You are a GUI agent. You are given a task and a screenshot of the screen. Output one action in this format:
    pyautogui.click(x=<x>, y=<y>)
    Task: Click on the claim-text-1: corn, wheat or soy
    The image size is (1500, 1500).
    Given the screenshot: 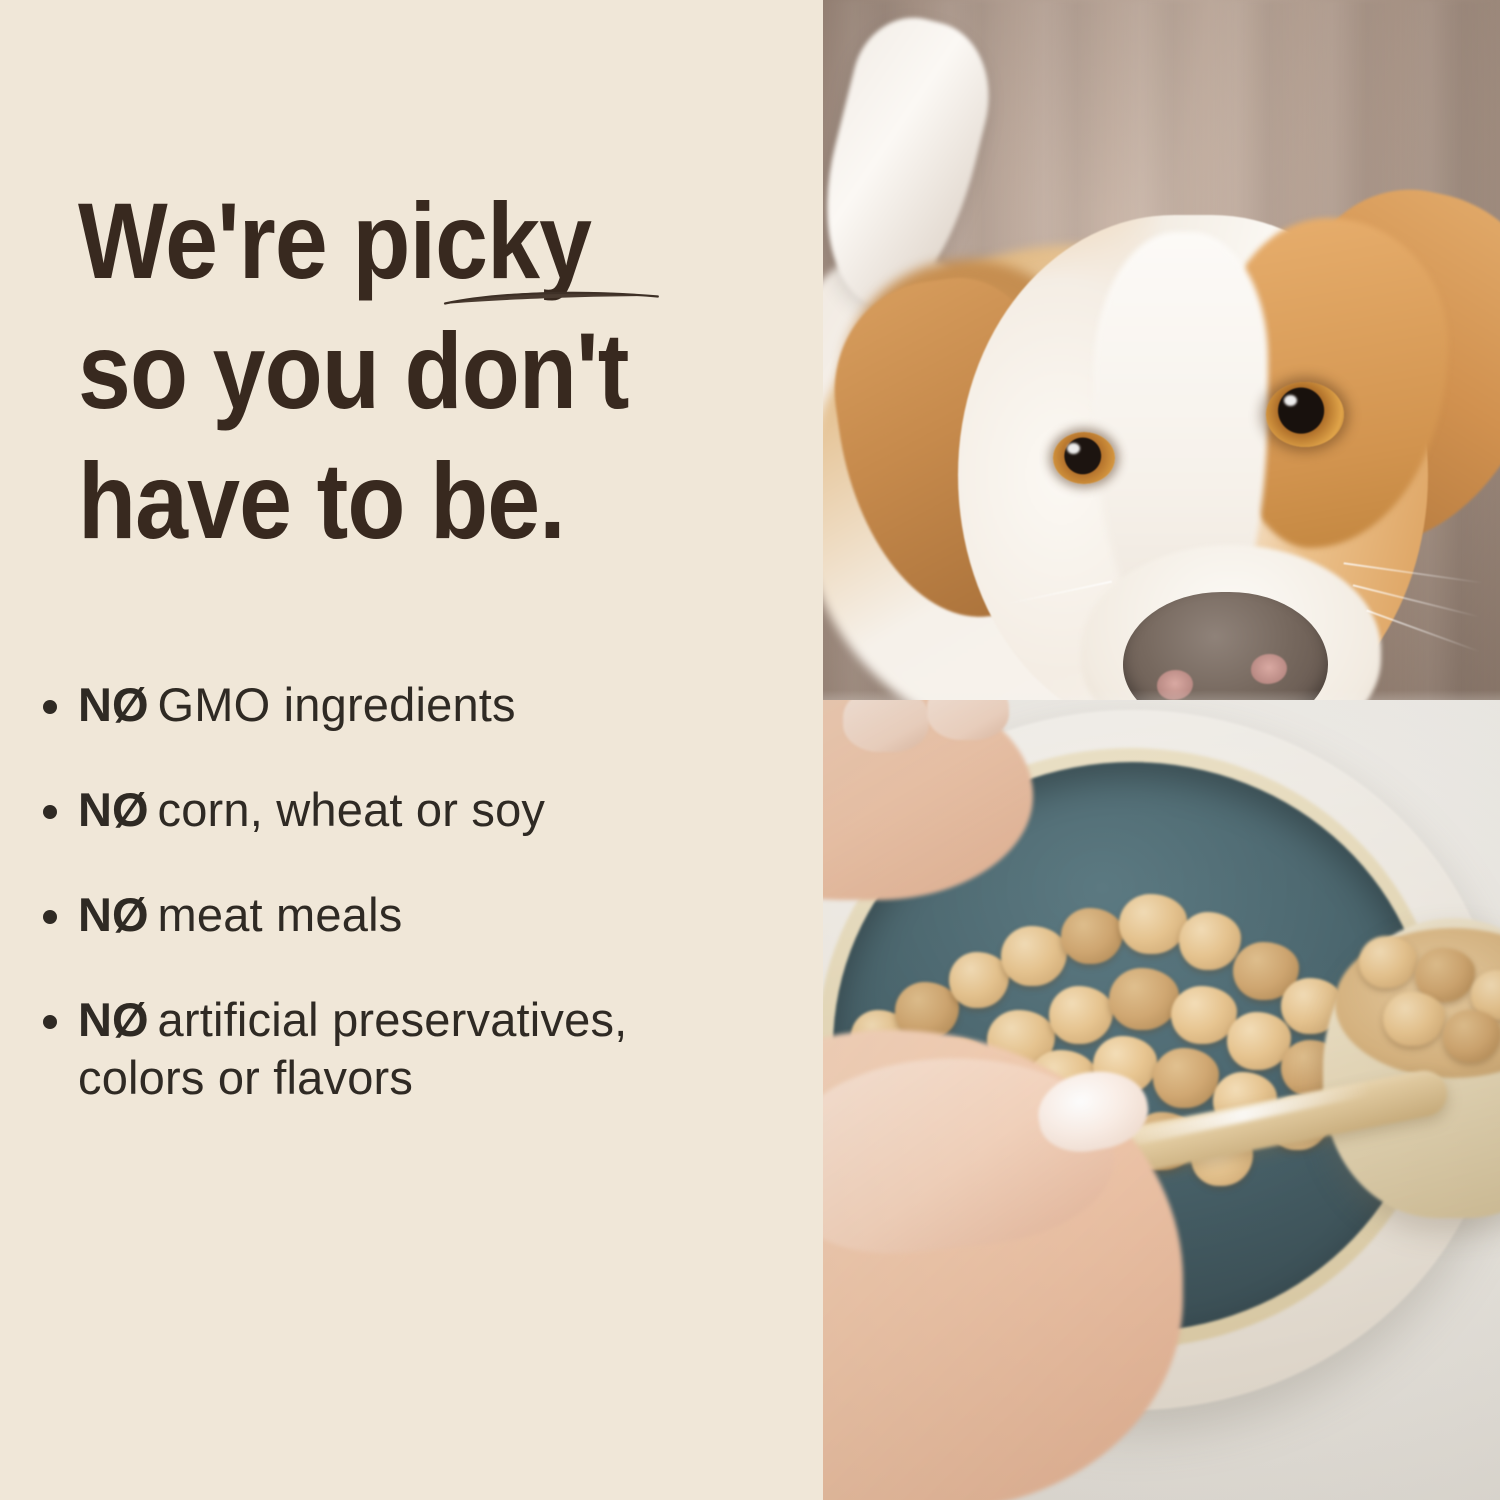 What is the action you would take?
    pyautogui.click(x=351, y=809)
    